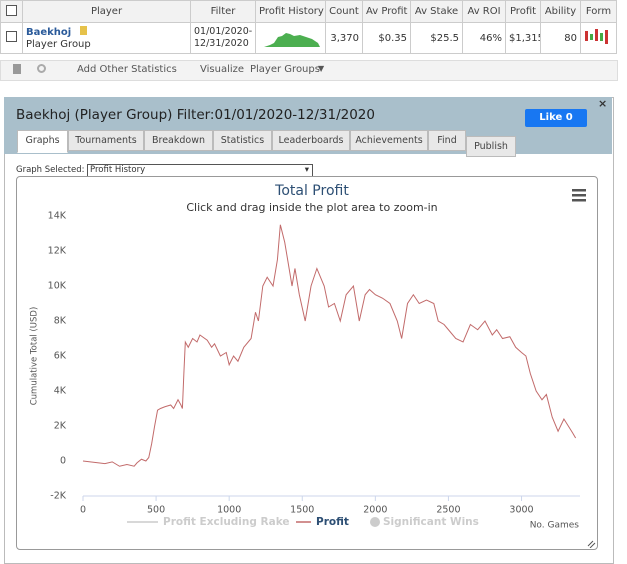 This screenshot has width=627, height=564. What do you see at coordinates (106, 140) in the screenshot?
I see `tab: Tournaments` at bounding box center [106, 140].